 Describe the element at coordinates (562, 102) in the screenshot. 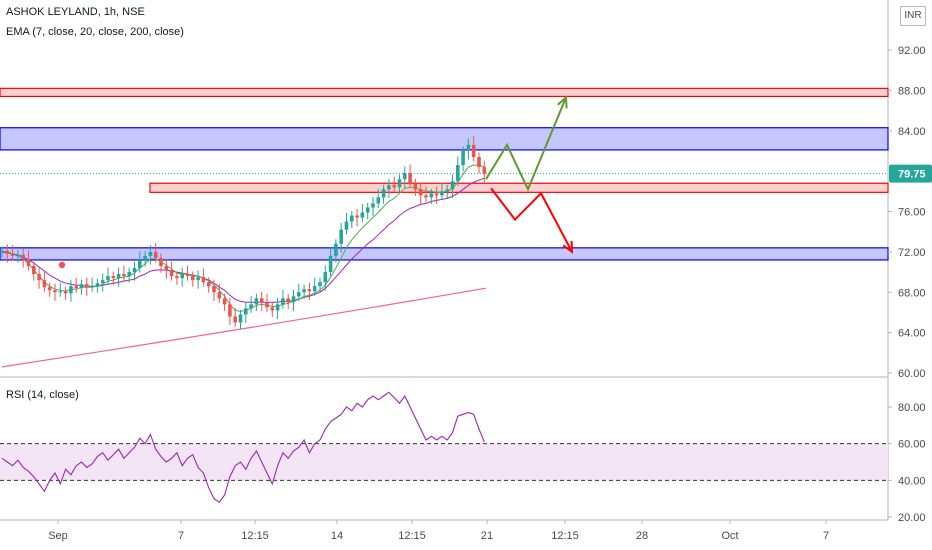

I see `bullish-arrowhead` at that location.